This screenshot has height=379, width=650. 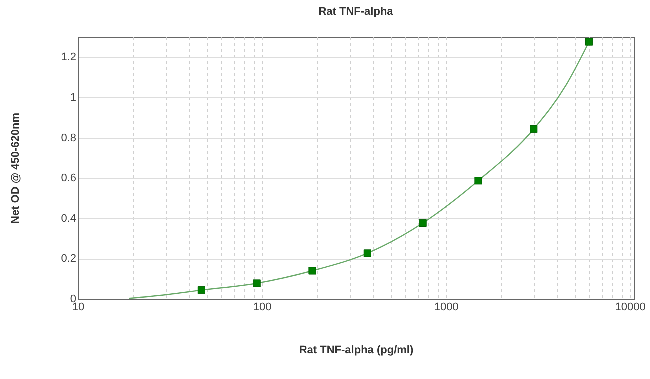 What do you see at coordinates (68, 178) in the screenshot?
I see `y-tick-label: 0.6` at bounding box center [68, 178].